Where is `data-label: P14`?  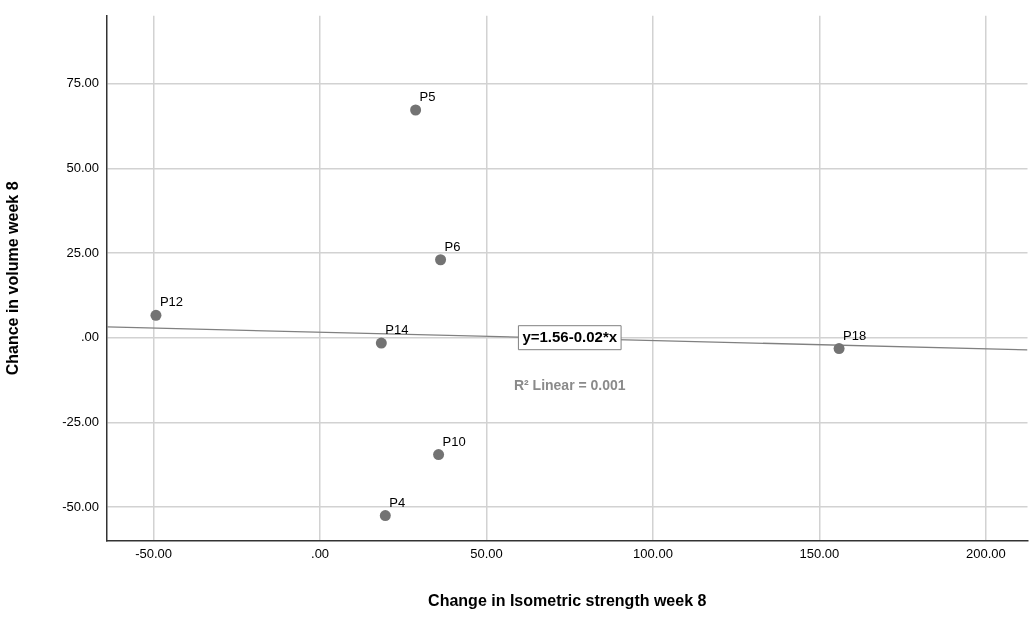 data-label: P14 is located at coordinates (397, 330).